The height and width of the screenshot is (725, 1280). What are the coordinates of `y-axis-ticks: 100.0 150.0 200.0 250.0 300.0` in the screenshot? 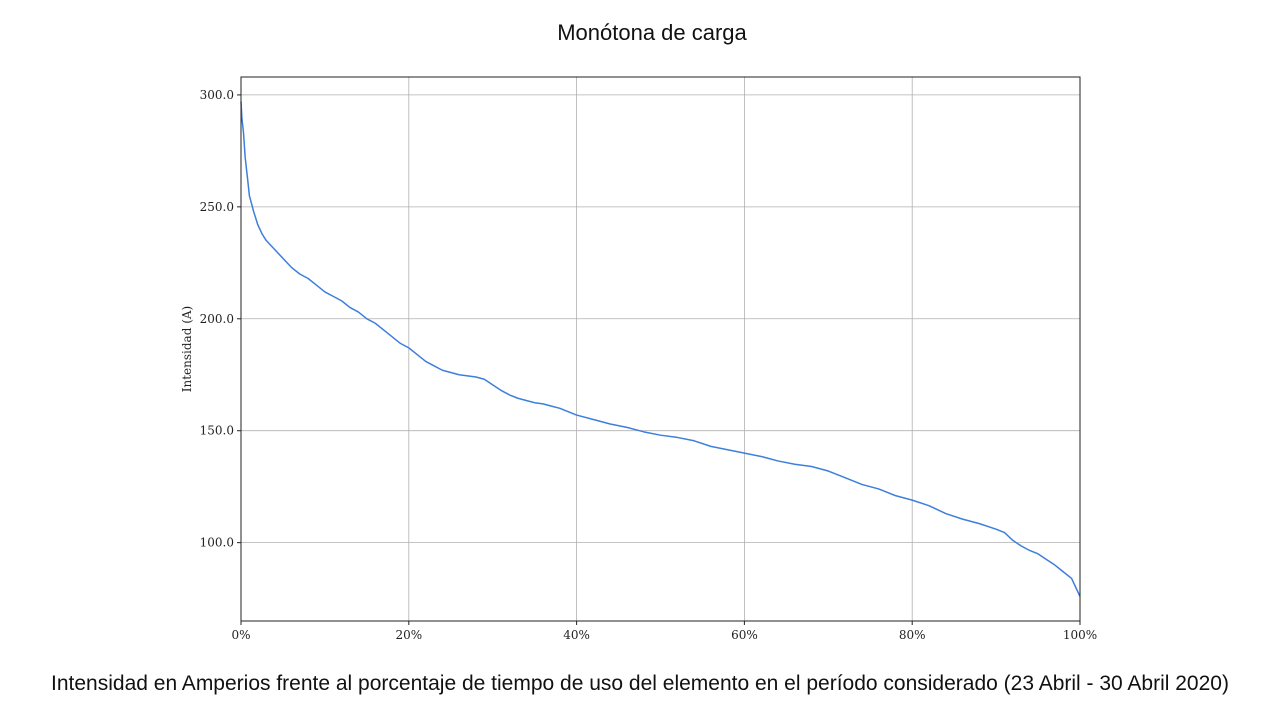 It's located at (220, 319).